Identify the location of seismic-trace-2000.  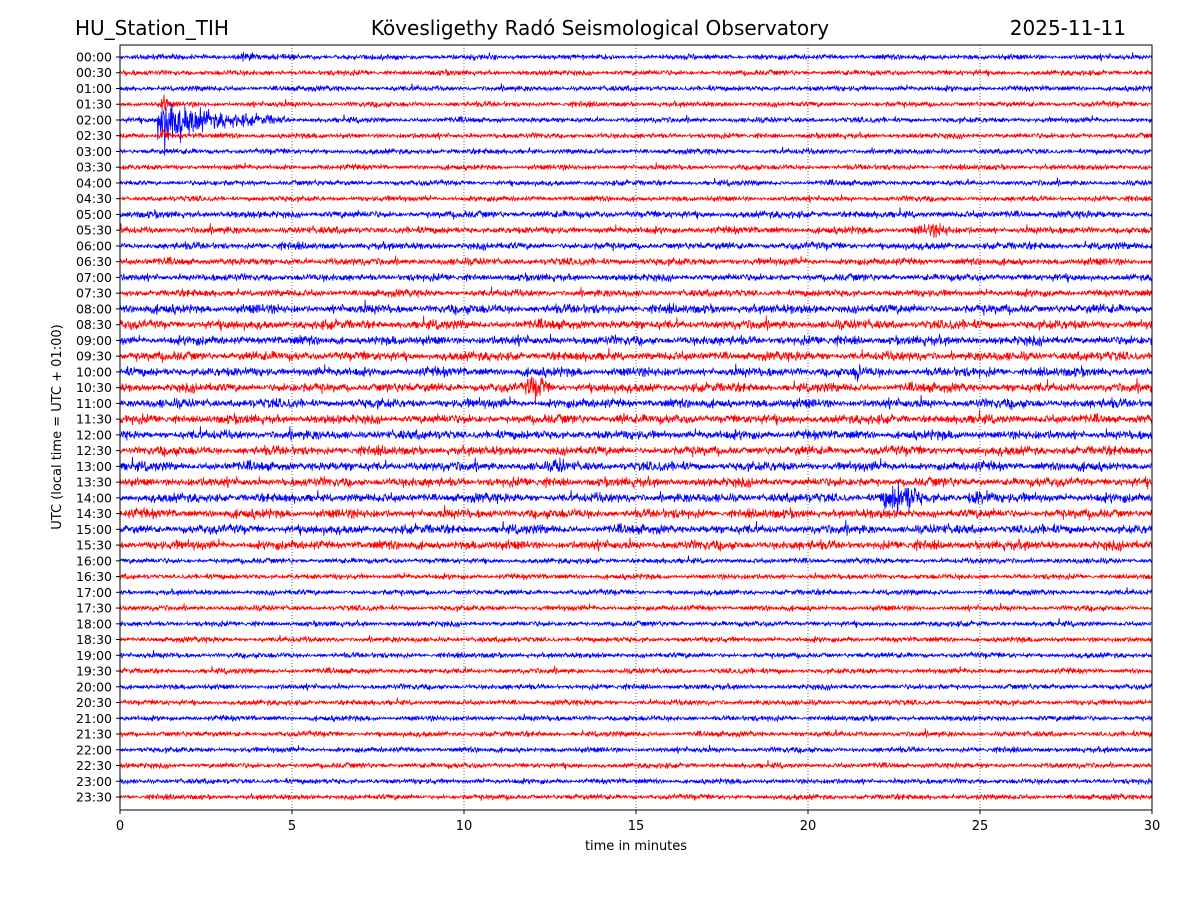
(636, 687).